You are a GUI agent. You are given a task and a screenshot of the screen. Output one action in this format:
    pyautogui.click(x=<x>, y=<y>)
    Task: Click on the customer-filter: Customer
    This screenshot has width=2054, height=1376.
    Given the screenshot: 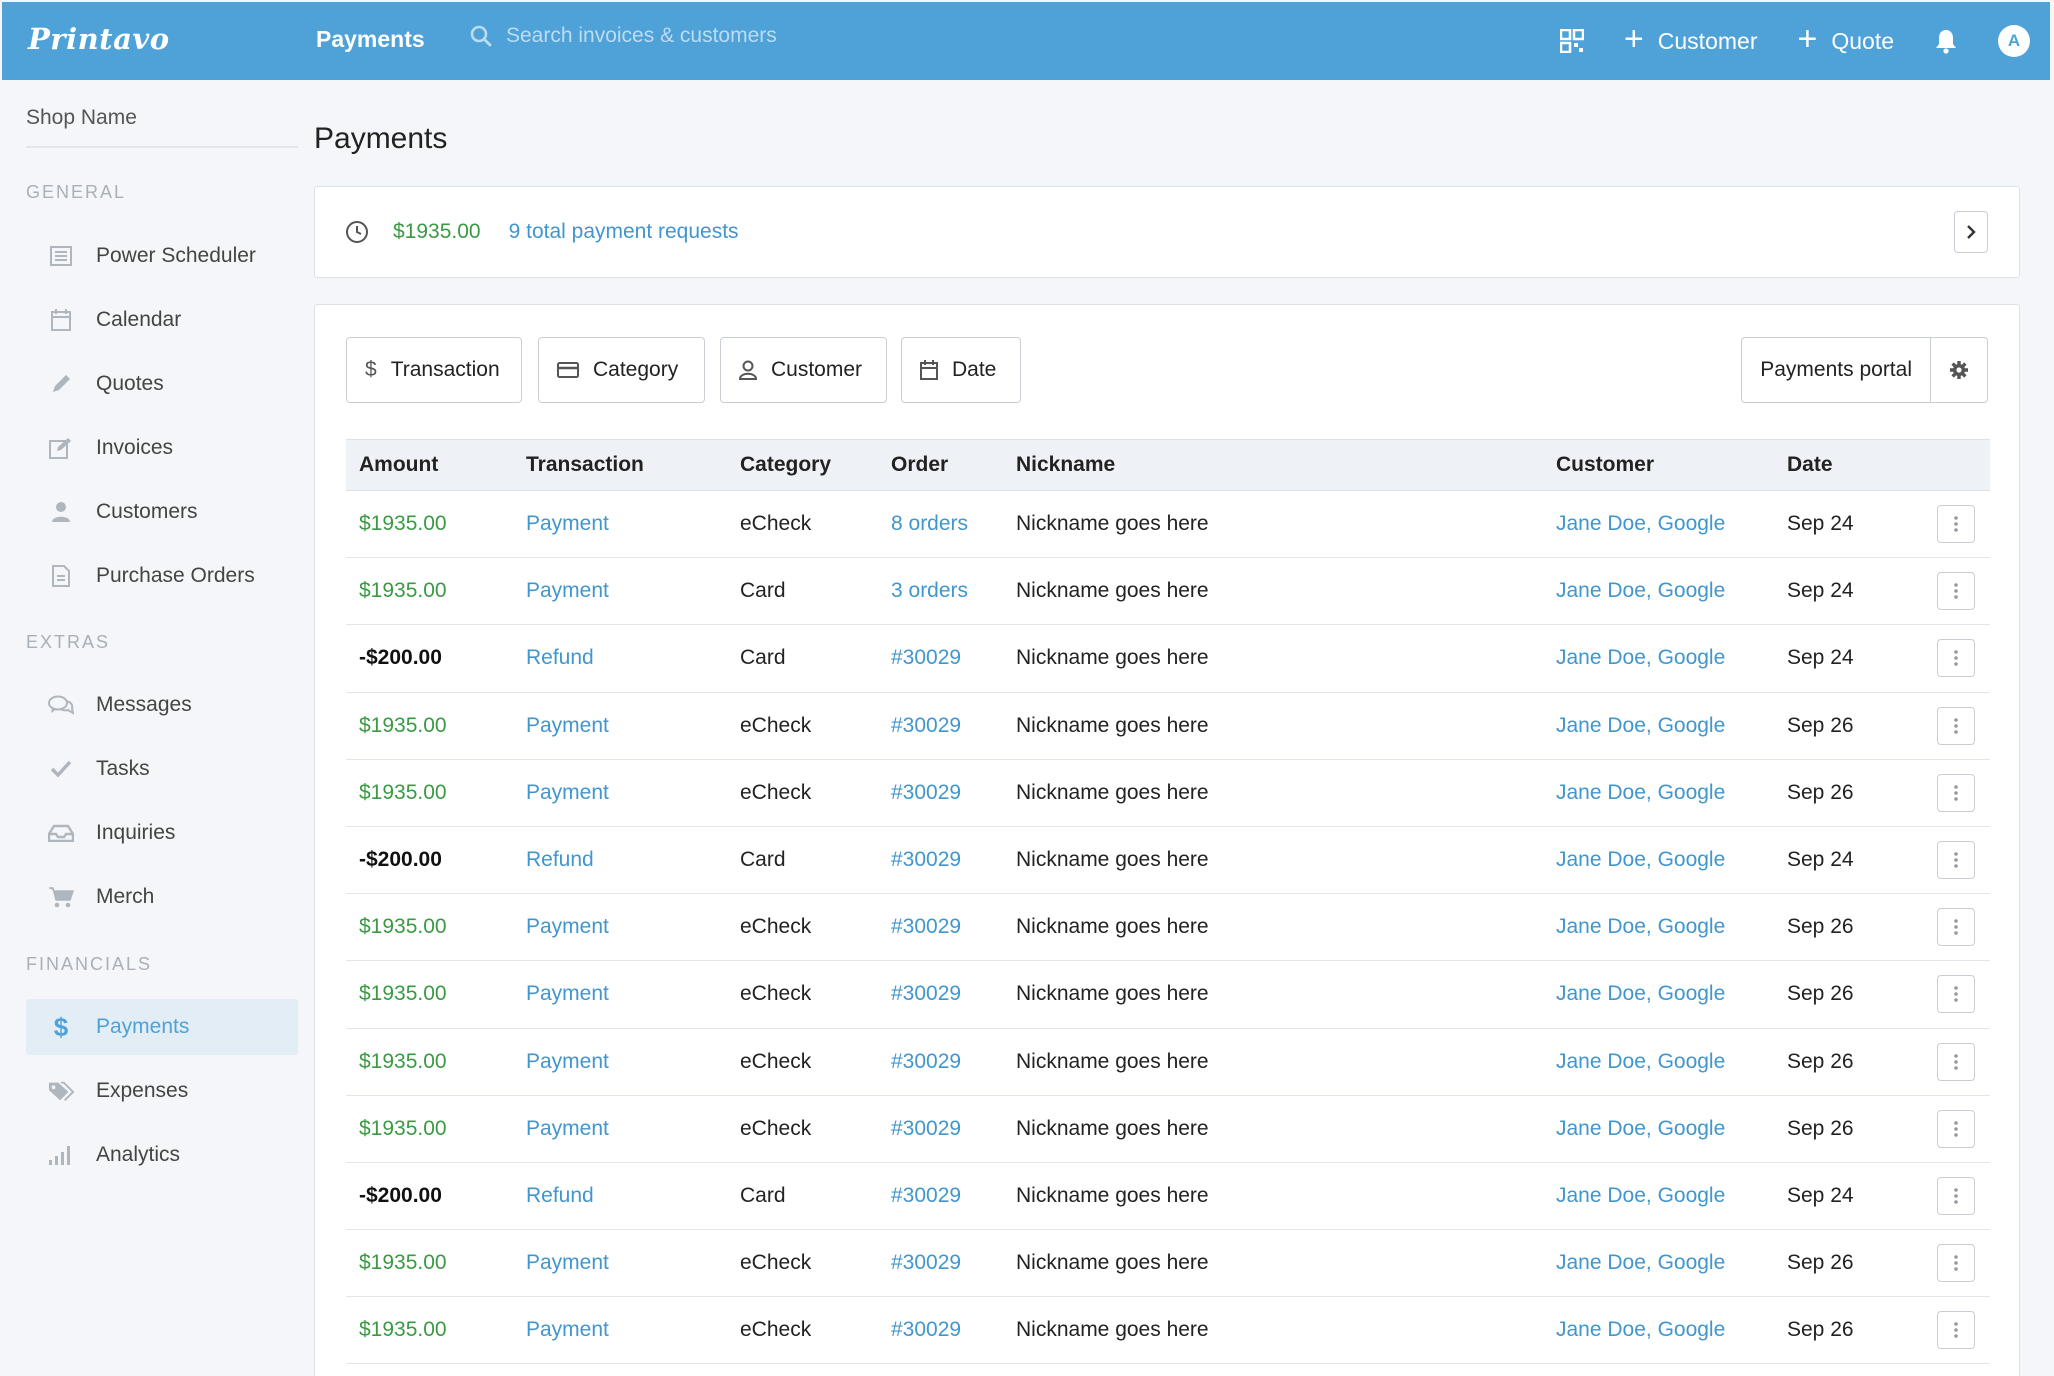 What is the action you would take?
    pyautogui.click(x=803, y=370)
    